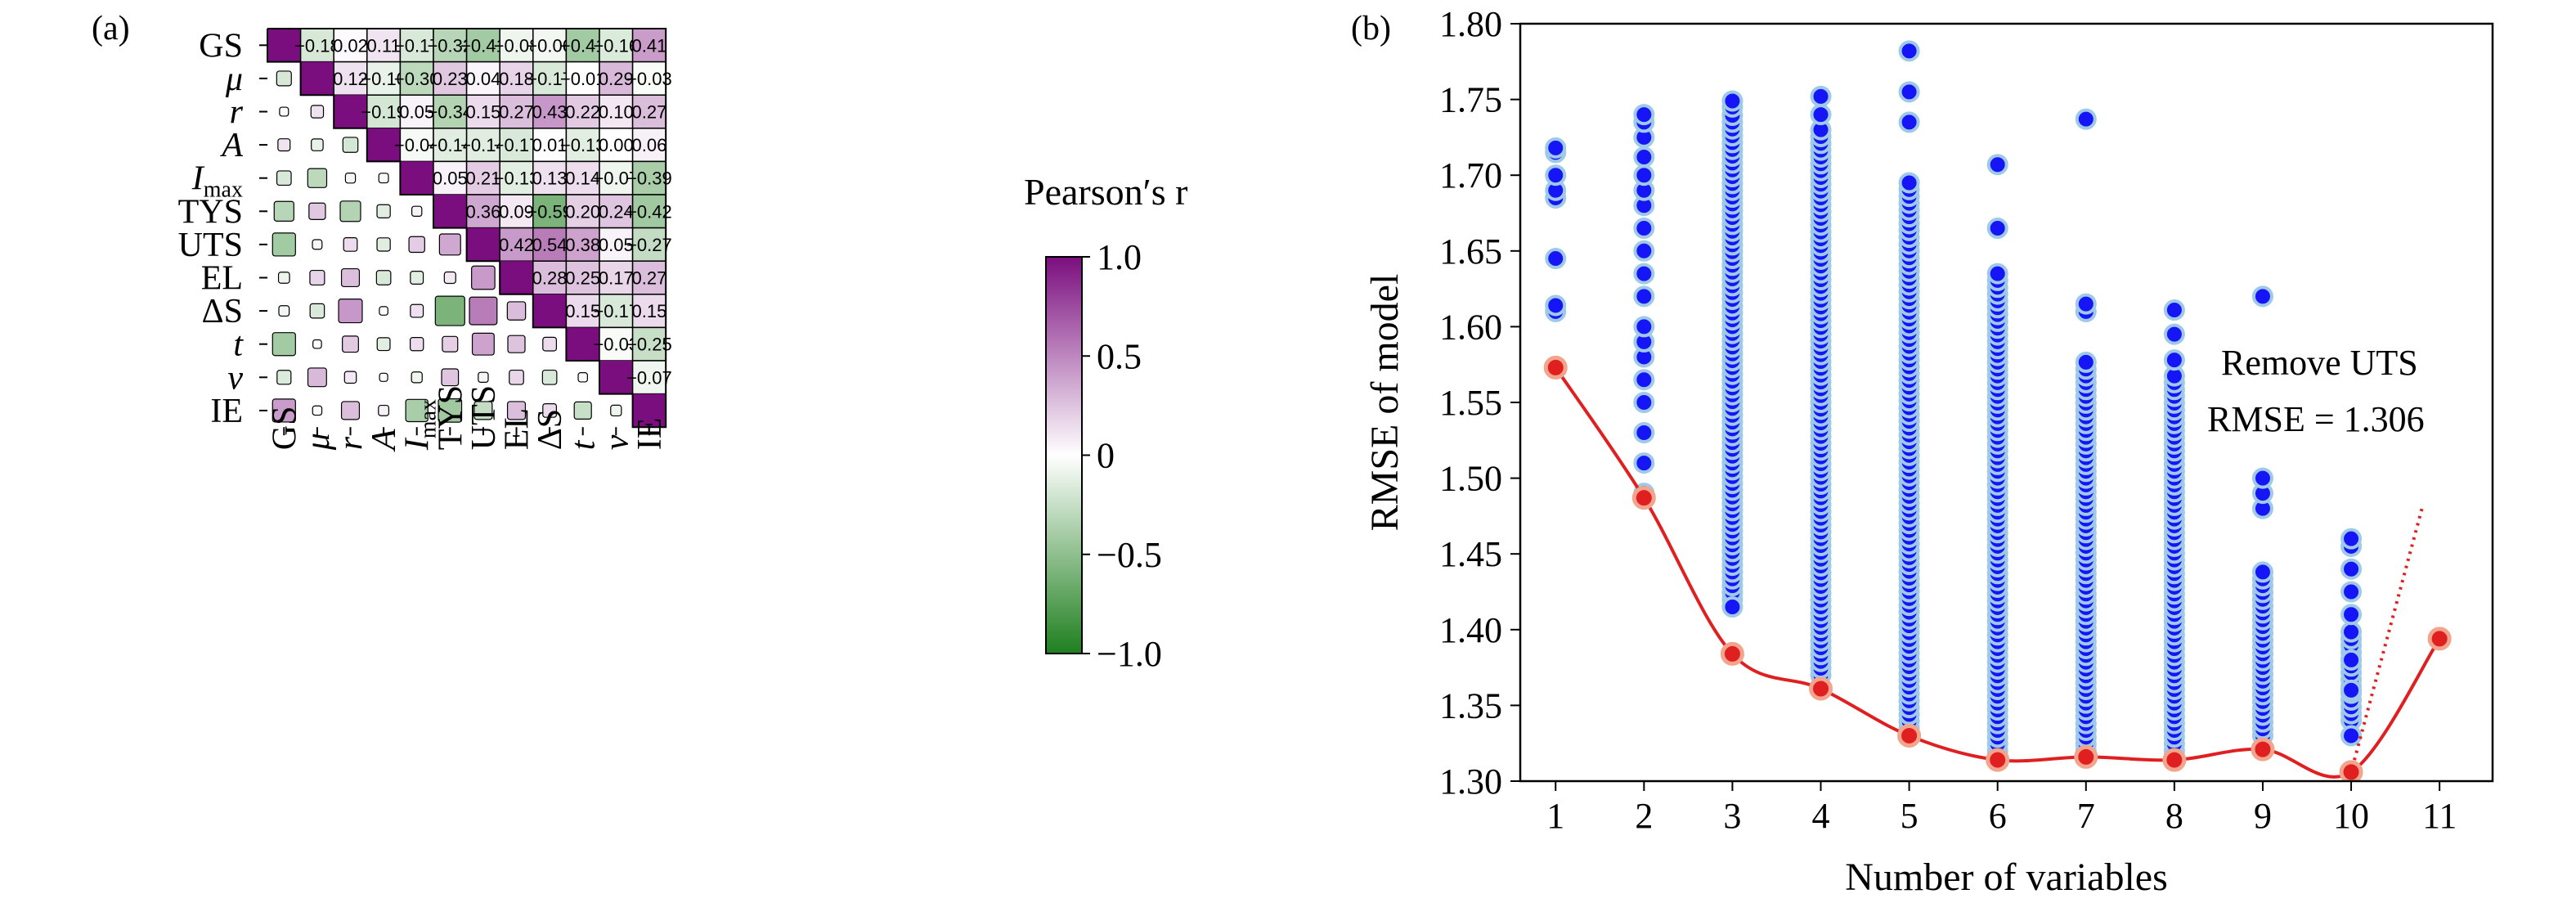 Image resolution: width=2576 pixels, height=921 pixels. What do you see at coordinates (649, 245) in the screenshot?
I see `cell-value: −0.27` at bounding box center [649, 245].